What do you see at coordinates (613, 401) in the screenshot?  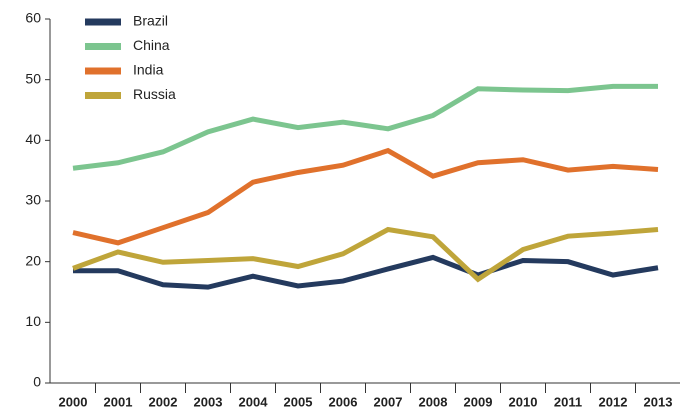 I see `x-tick-label: 2012` at bounding box center [613, 401].